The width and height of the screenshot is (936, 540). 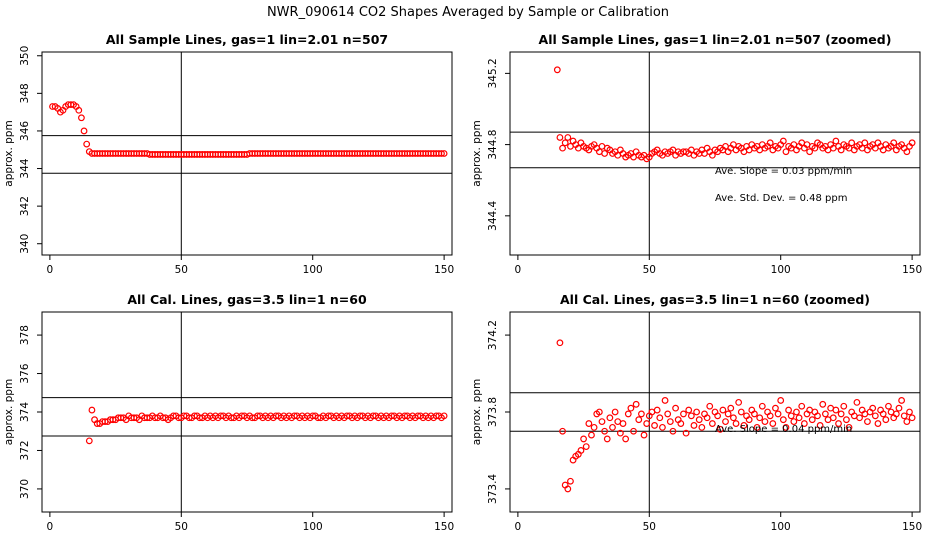 I want to click on annotation: Ave. Std. Dev. = 0.48 ppm, so click(x=781, y=198).